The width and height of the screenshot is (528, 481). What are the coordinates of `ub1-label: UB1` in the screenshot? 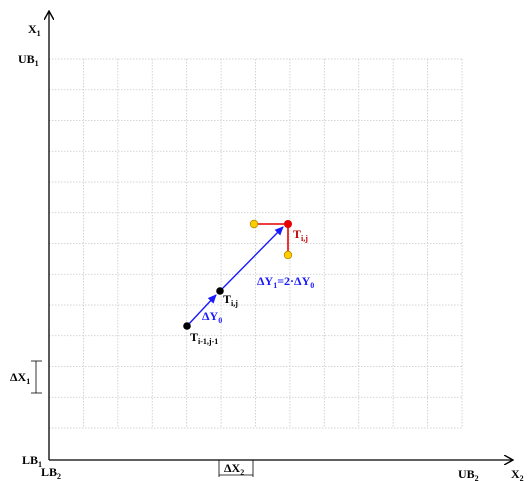 It's located at (28, 60).